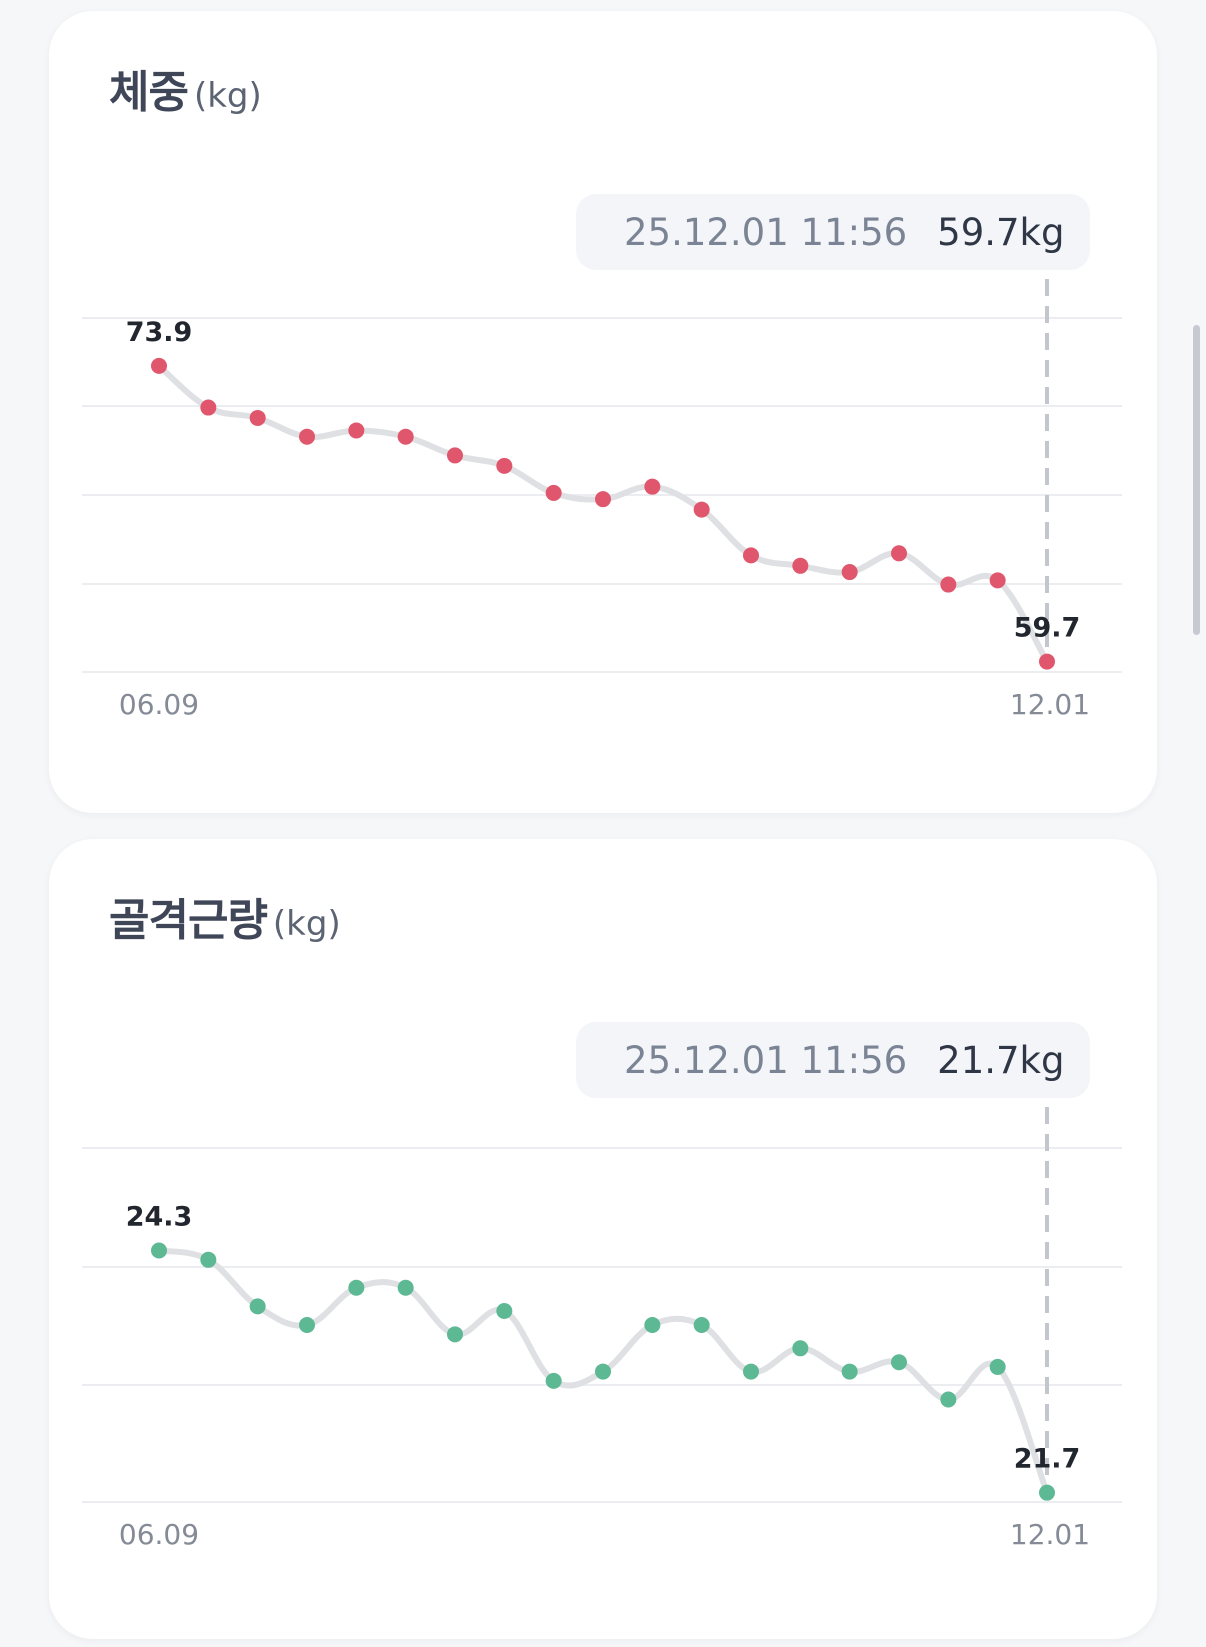  What do you see at coordinates (603, 513) in the screenshot?
I see `series-line` at bounding box center [603, 513].